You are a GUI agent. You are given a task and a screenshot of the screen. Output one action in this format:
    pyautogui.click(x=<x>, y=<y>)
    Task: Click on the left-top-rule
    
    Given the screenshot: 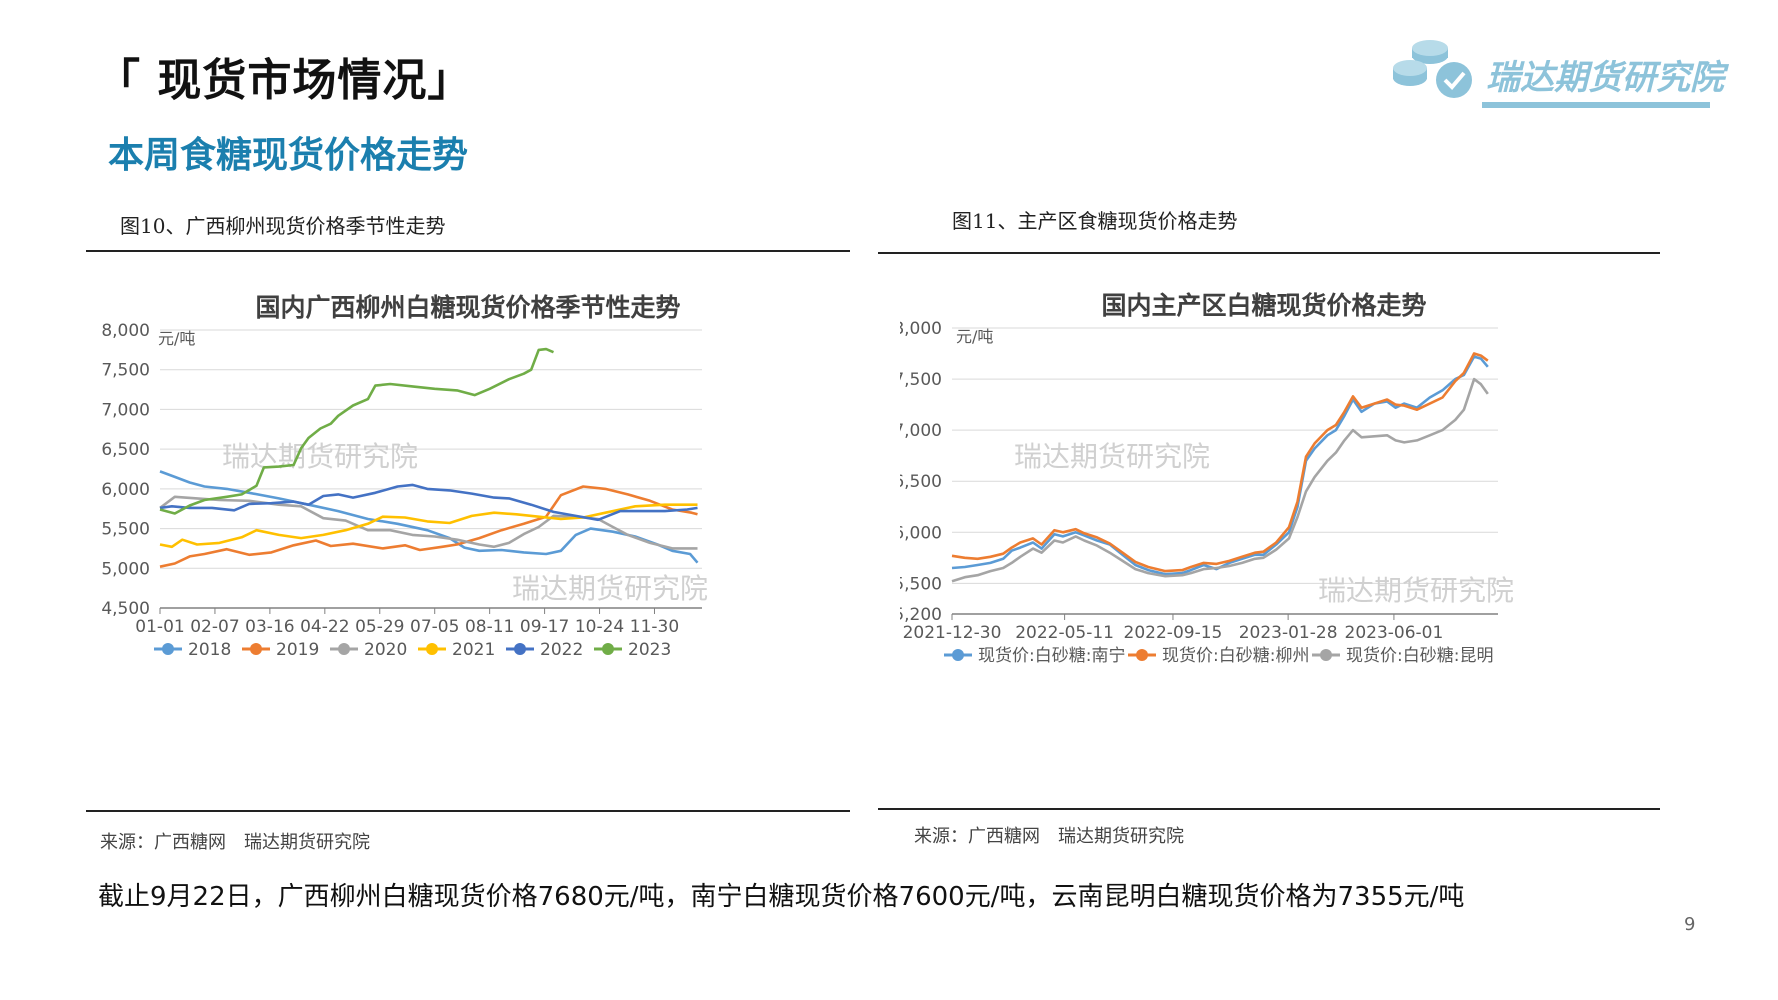 What is the action you would take?
    pyautogui.click(x=468, y=251)
    